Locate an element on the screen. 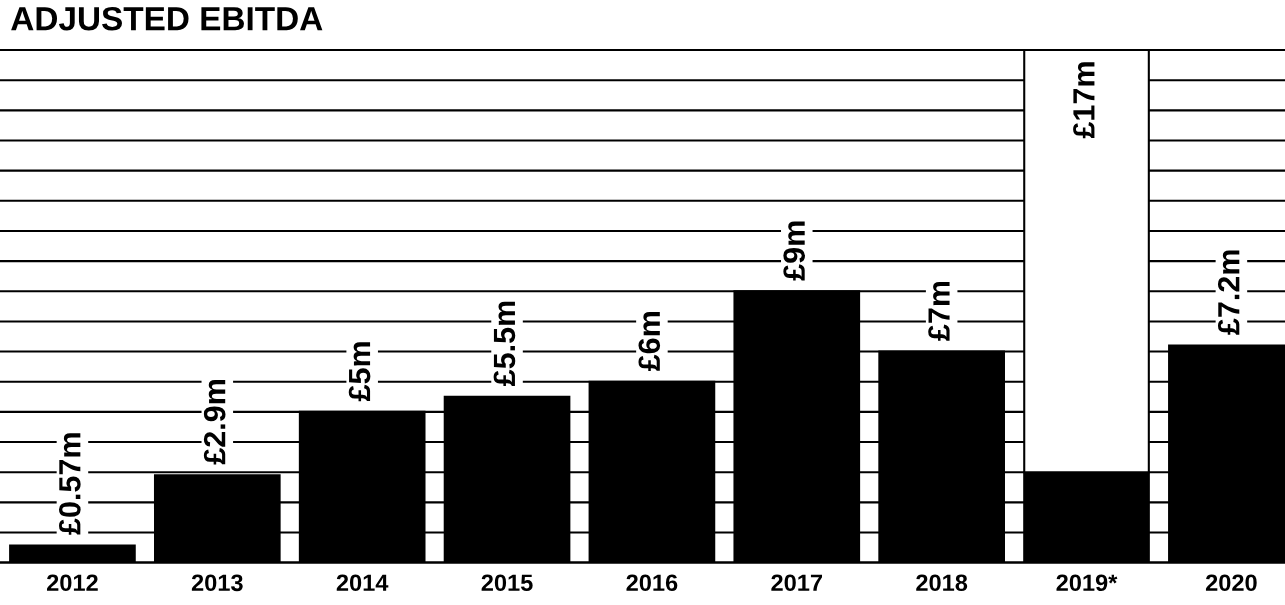 Image resolution: width=1285 pixels, height=605 pixels. x-tick-label: 2020 is located at coordinates (1231, 583).